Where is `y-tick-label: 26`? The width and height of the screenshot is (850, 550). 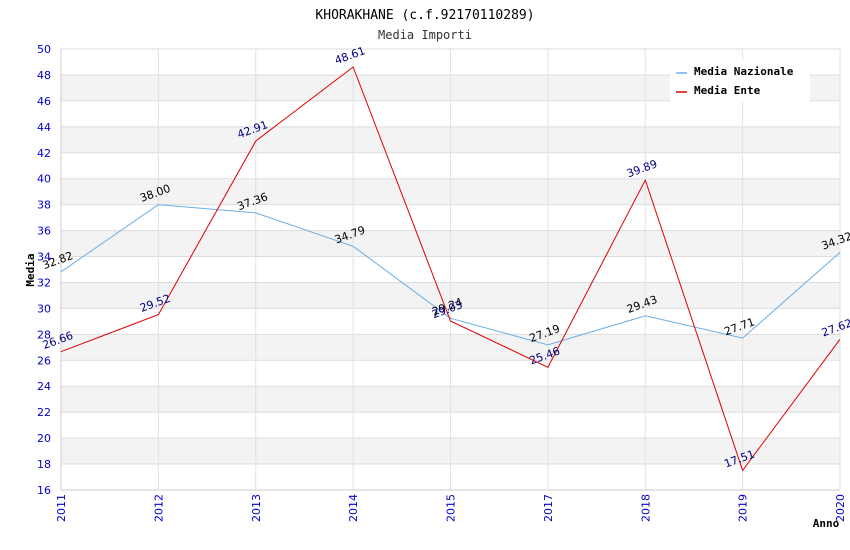
y-tick-label: 26 is located at coordinates (44, 360).